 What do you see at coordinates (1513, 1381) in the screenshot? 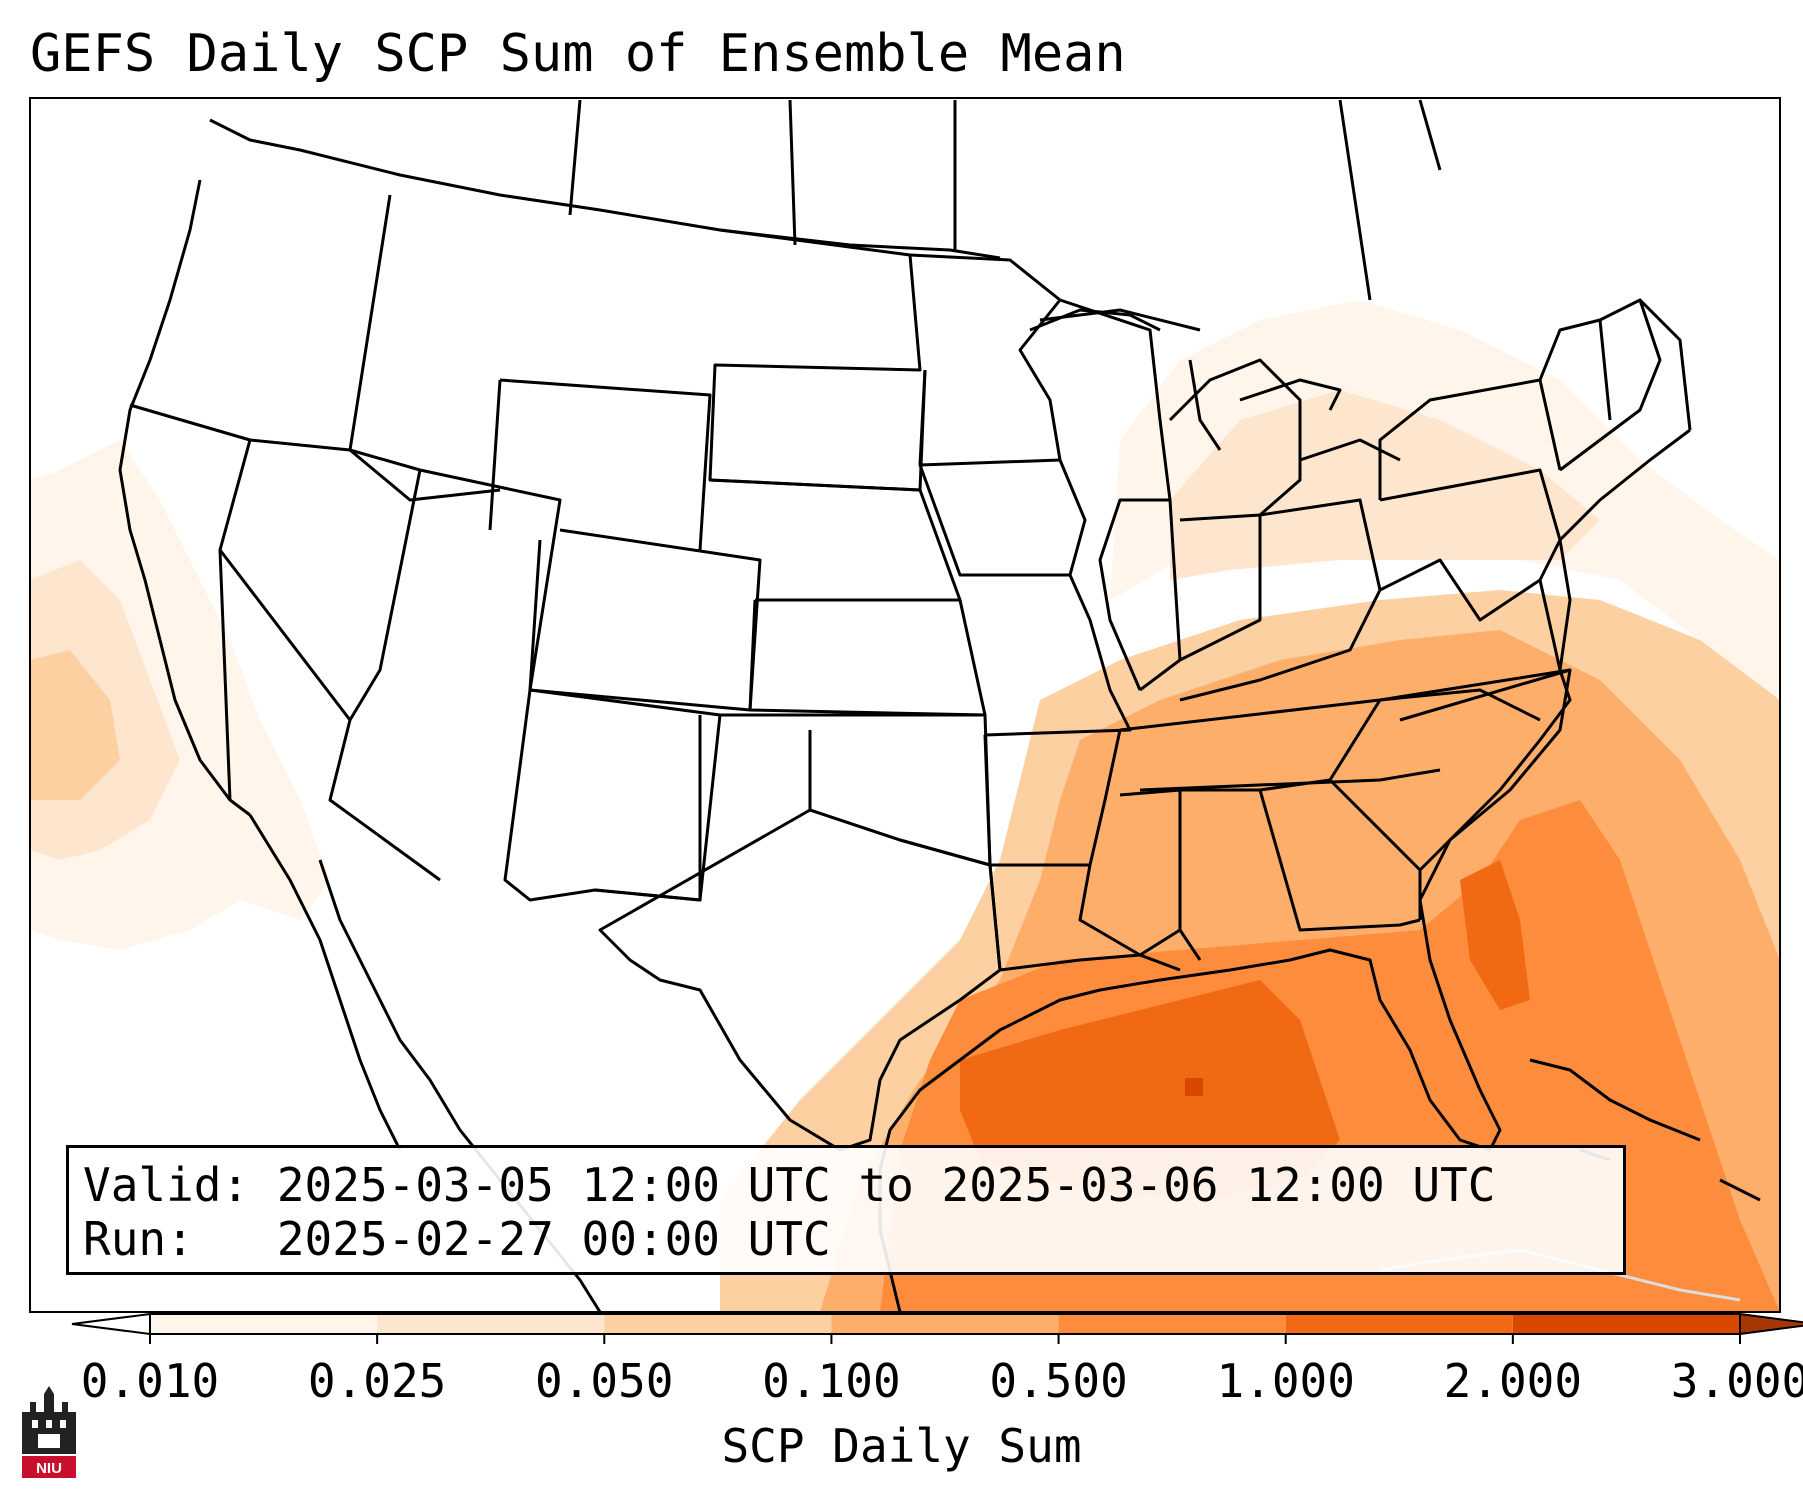
I see `colorbar-tick-label: 2.000` at bounding box center [1513, 1381].